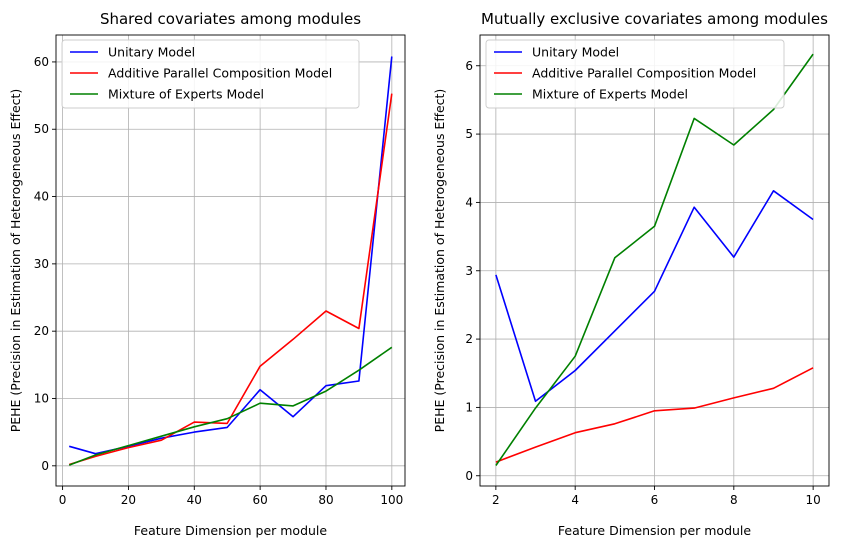 The height and width of the screenshot is (547, 857). Describe the element at coordinates (469, 407) in the screenshot. I see `y-tick-label: 1` at that location.